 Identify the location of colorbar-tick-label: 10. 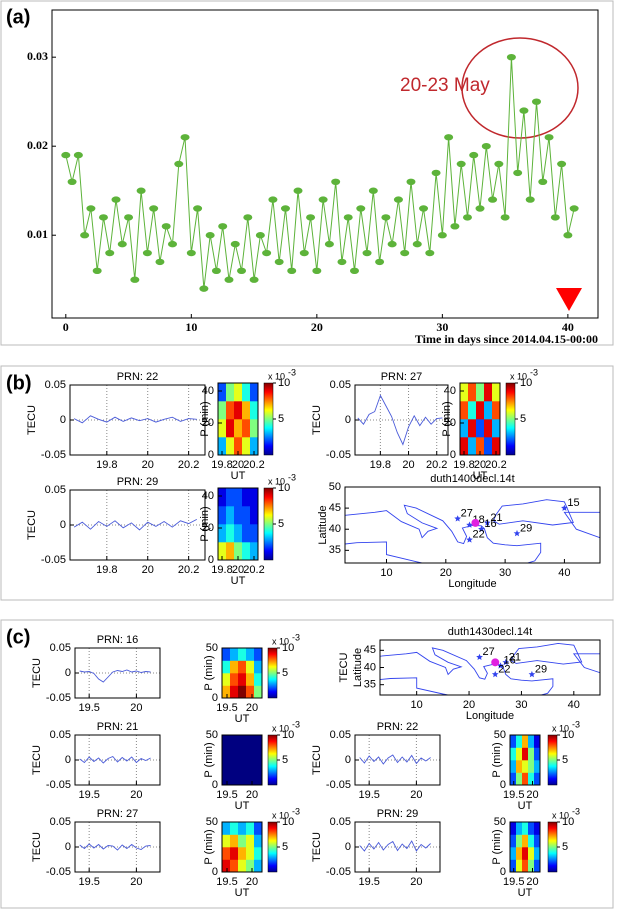
(284, 488).